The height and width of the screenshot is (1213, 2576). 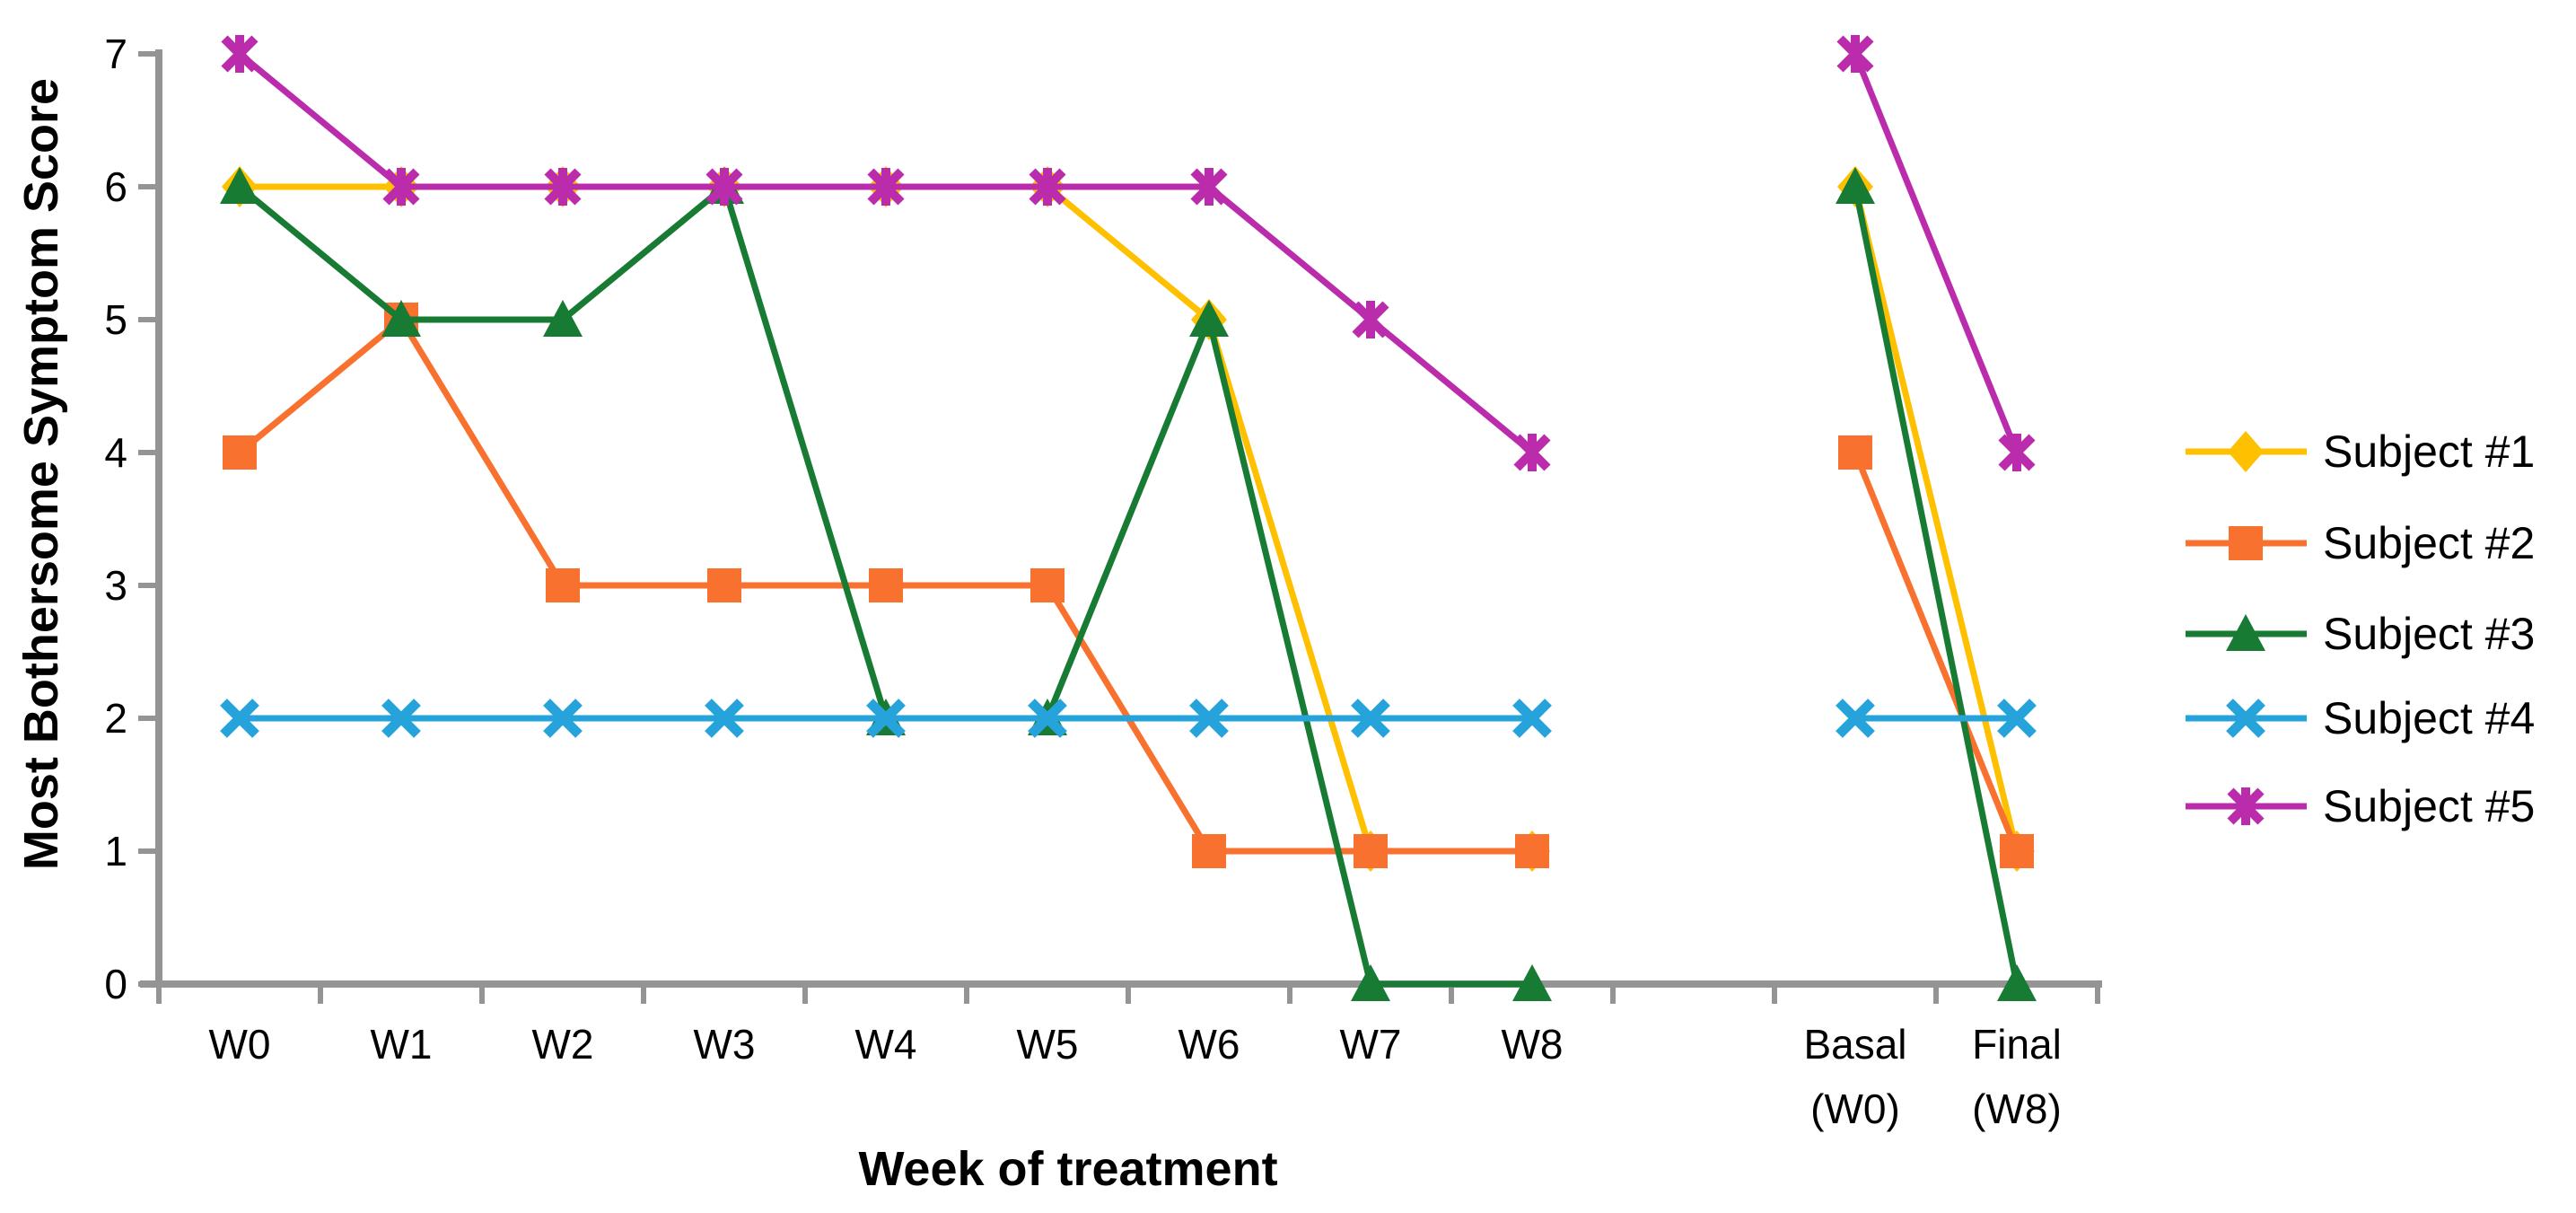 What do you see at coordinates (1533, 1044) in the screenshot?
I see `x-tick-label-week: W8` at bounding box center [1533, 1044].